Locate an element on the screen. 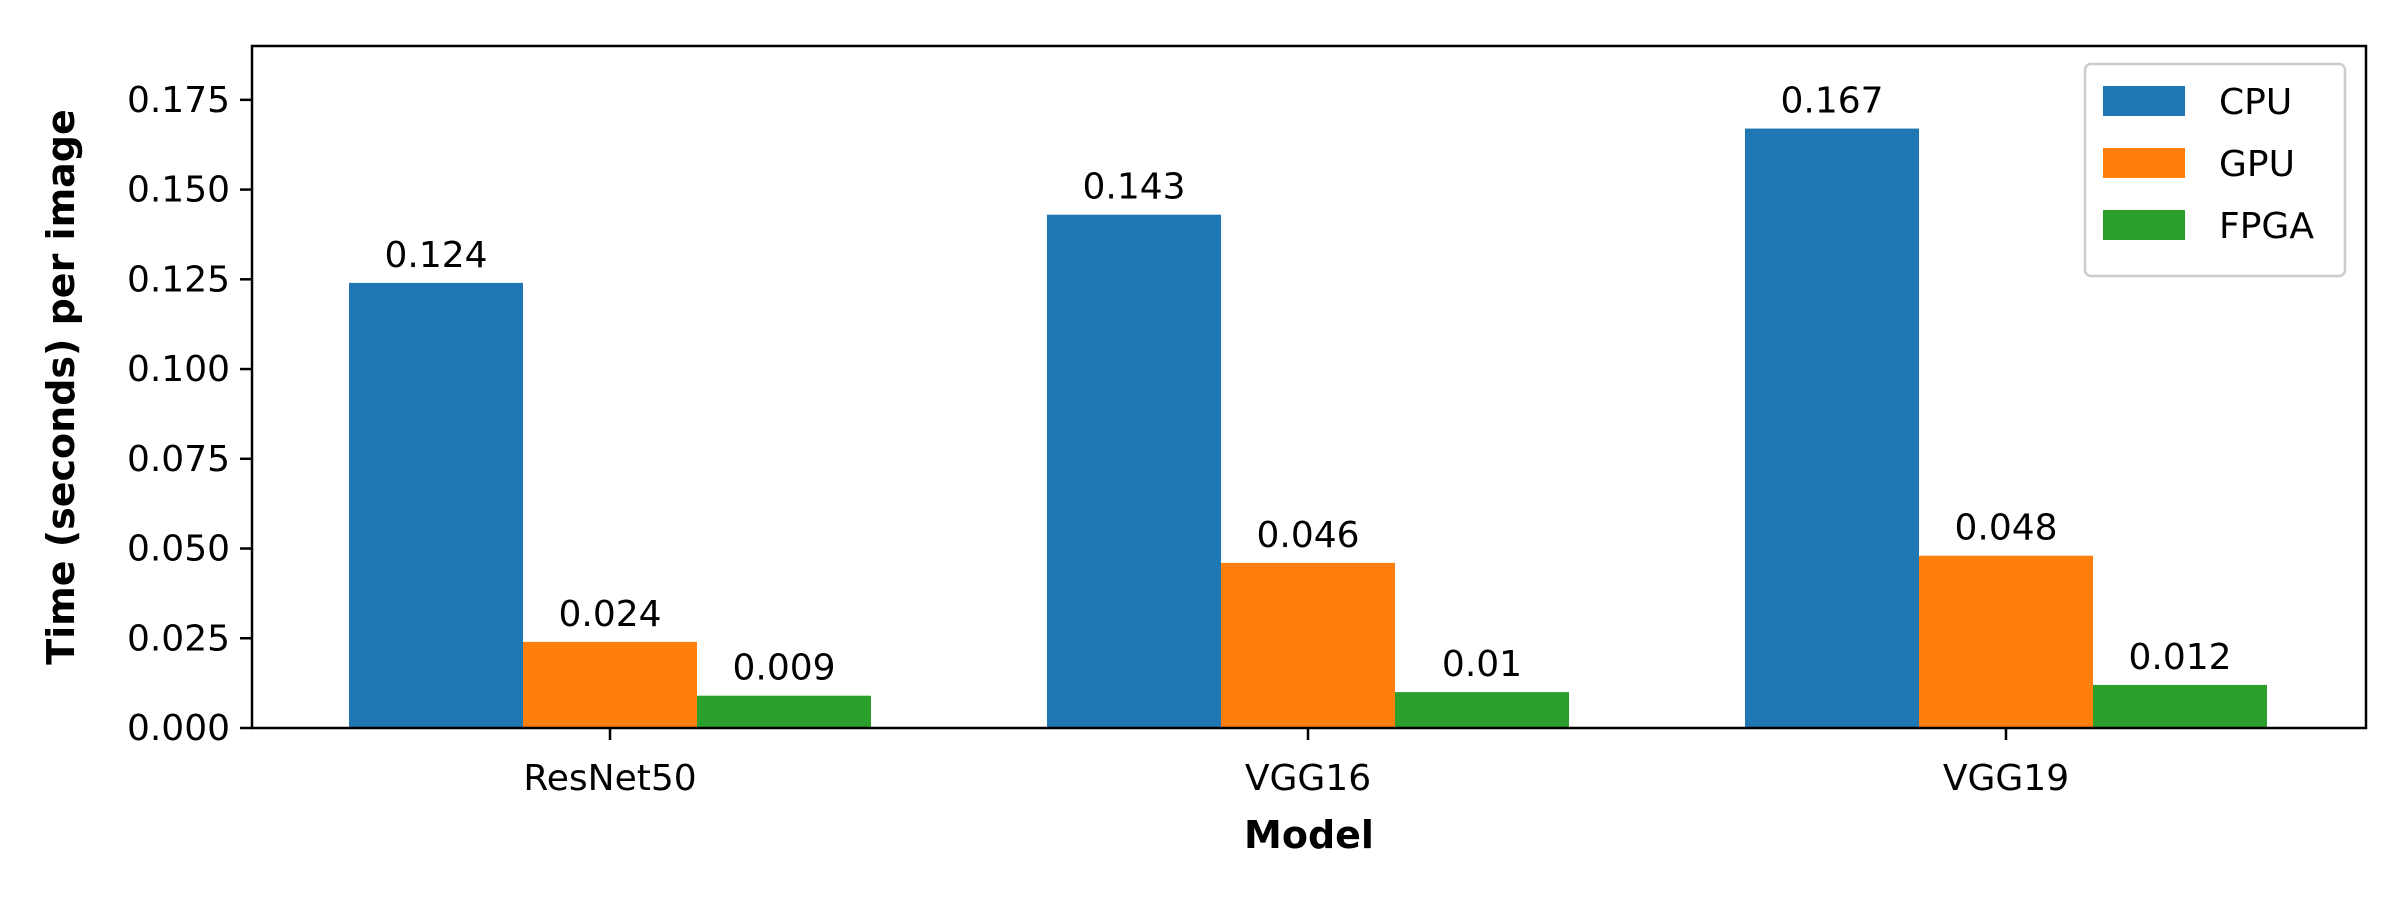 The image size is (2400, 900). bar-value-label: 0.024 is located at coordinates (609, 614).